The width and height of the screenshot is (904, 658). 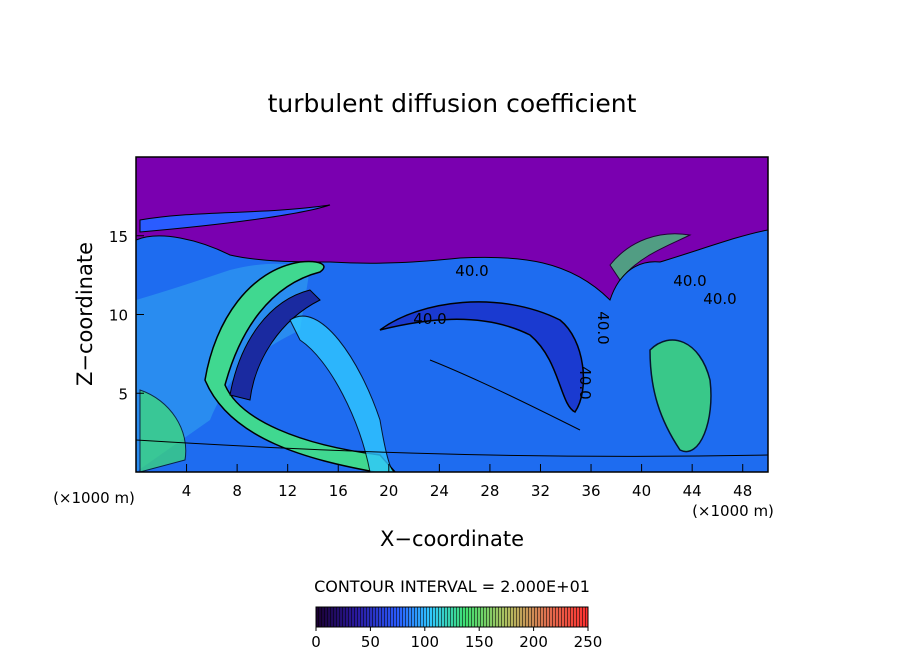 I want to click on x-tick-label: 12, so click(x=287, y=491).